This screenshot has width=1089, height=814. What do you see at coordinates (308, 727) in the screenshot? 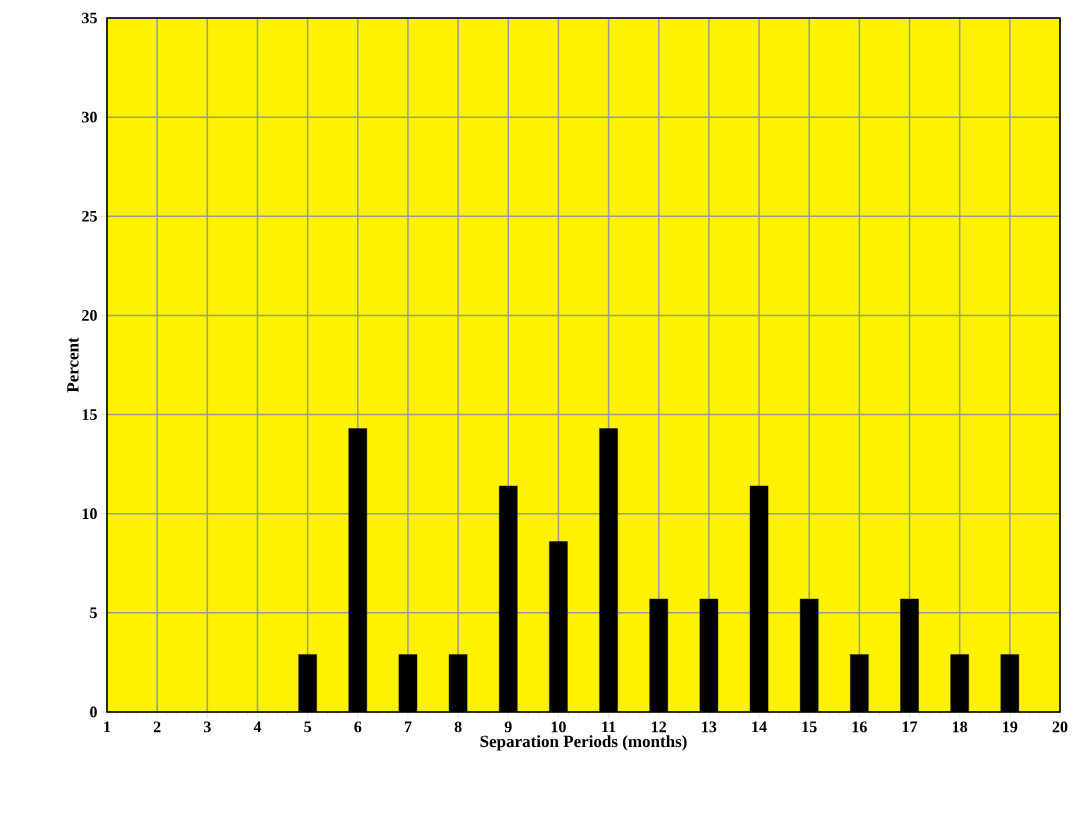
I see `x-tick-label: 5` at bounding box center [308, 727].